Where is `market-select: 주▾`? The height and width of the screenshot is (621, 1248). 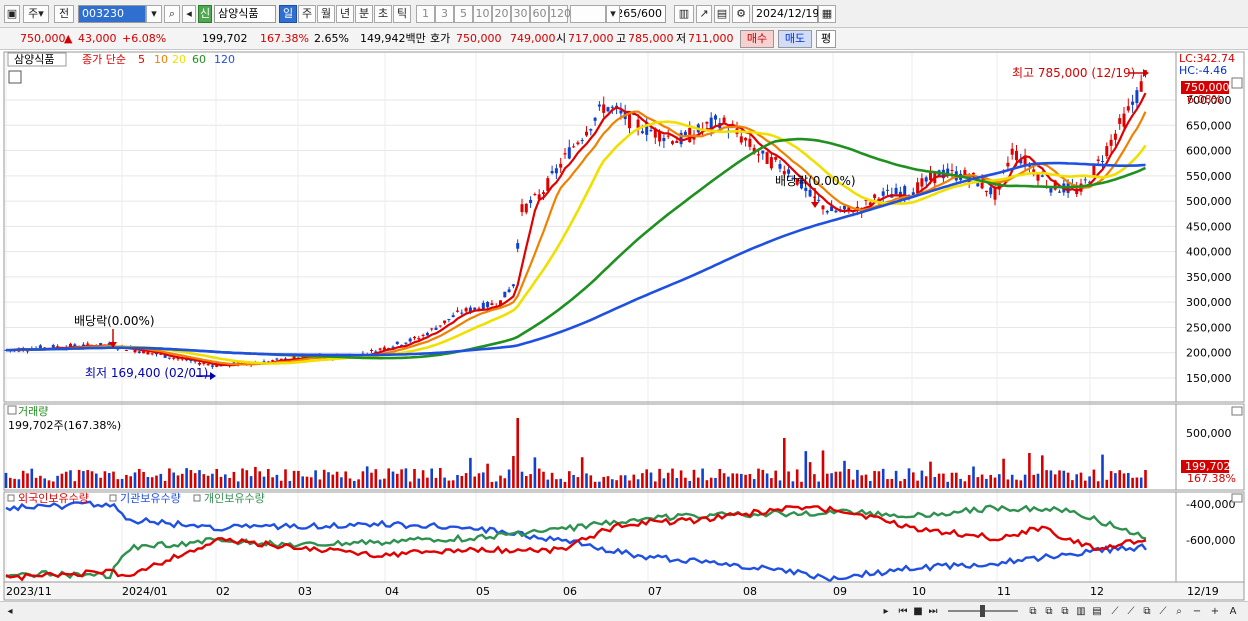
market-select: 주▾ is located at coordinates (36, 14).